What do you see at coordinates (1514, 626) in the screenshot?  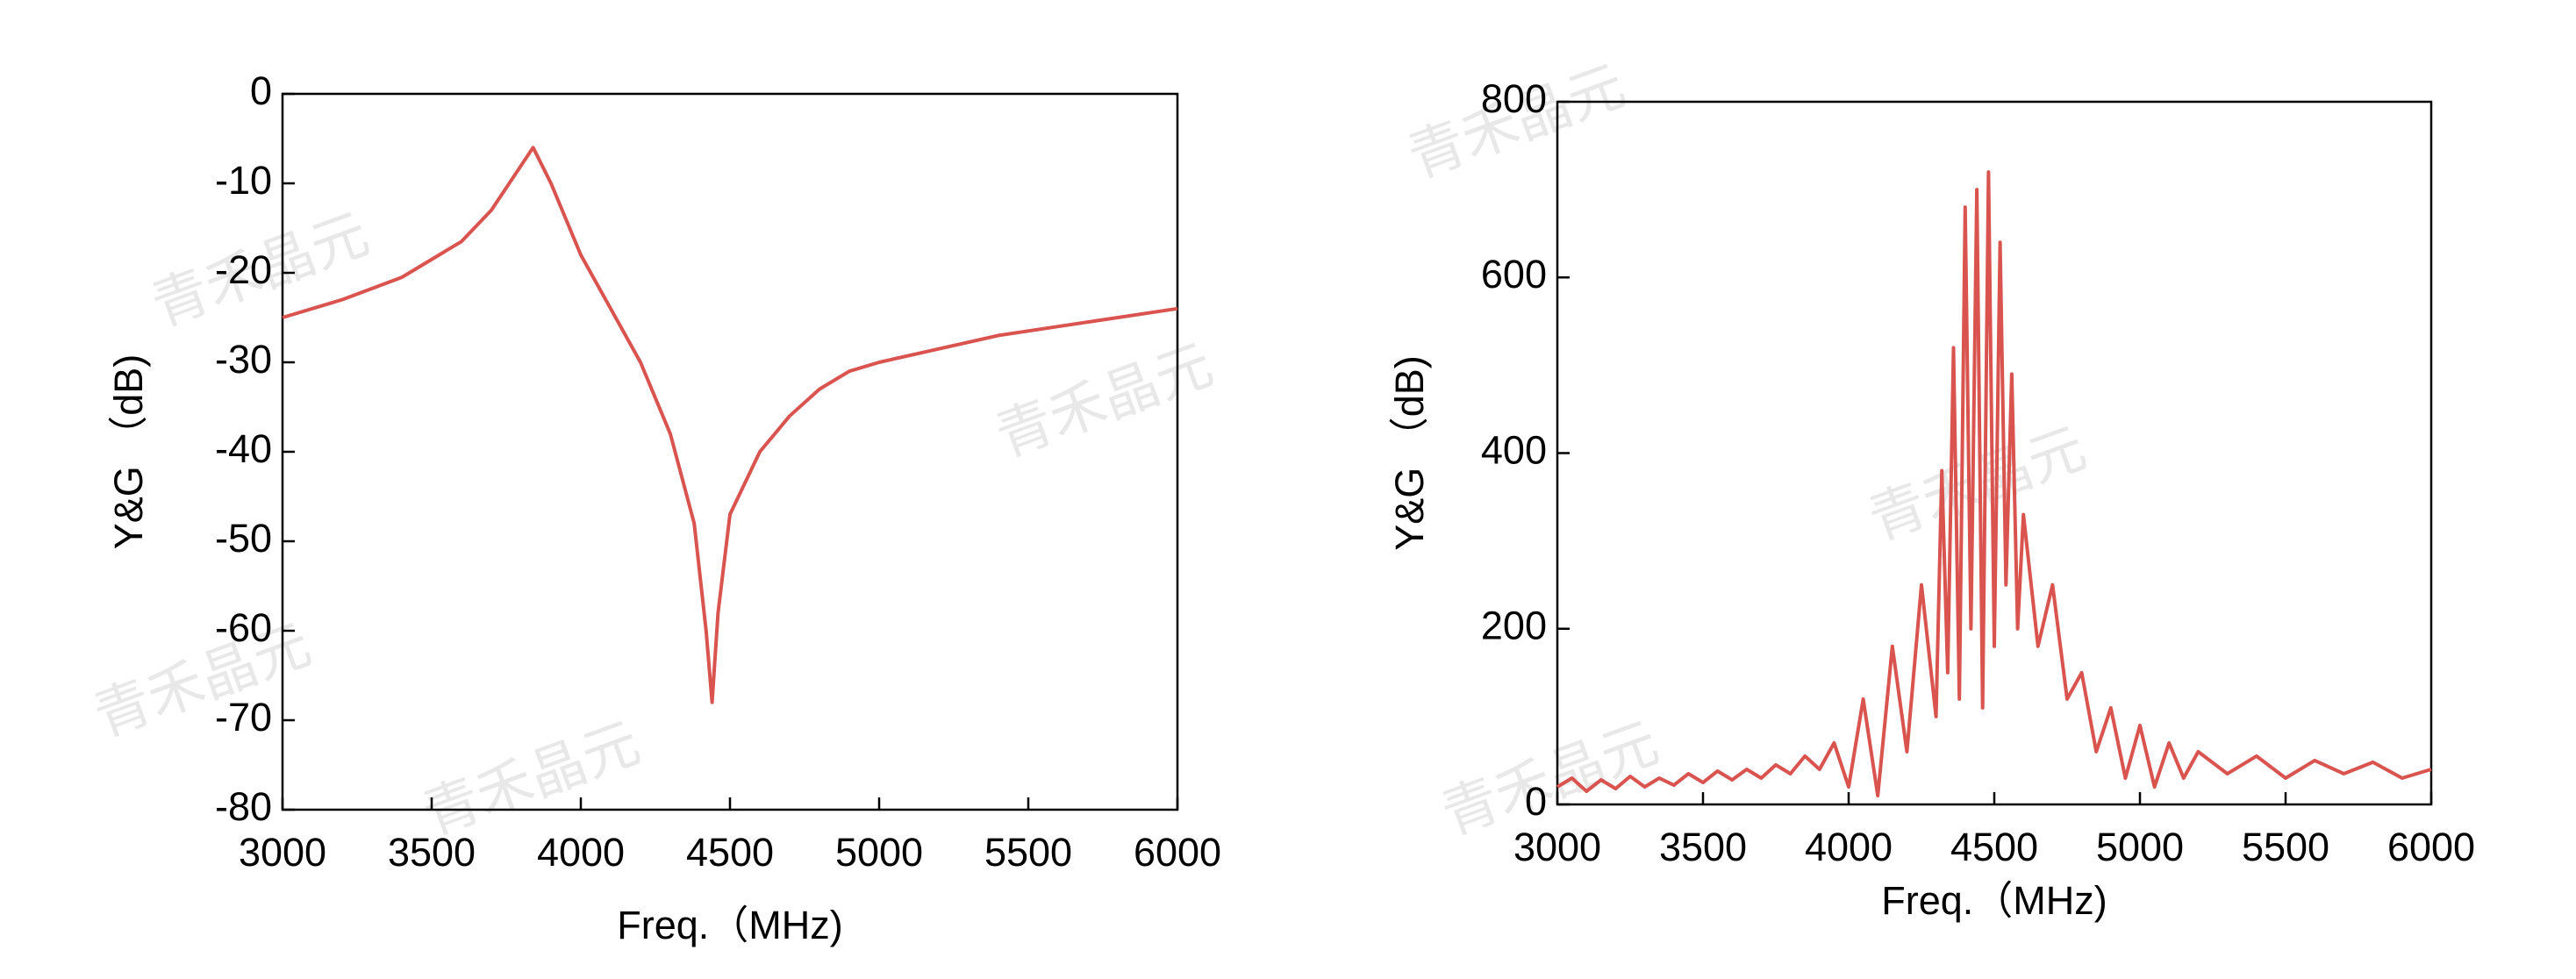 I see `y-tick-label: 200` at bounding box center [1514, 626].